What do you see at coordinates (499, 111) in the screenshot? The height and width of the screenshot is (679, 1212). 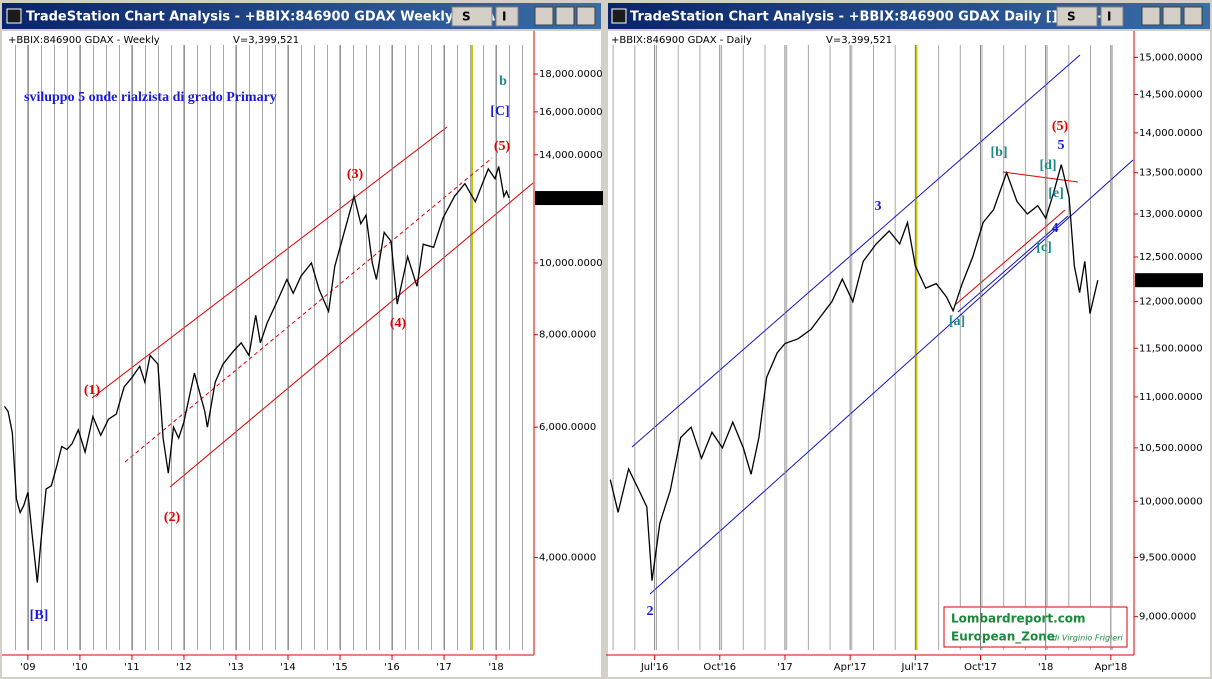 I see `wave-annotation: [C]` at bounding box center [499, 111].